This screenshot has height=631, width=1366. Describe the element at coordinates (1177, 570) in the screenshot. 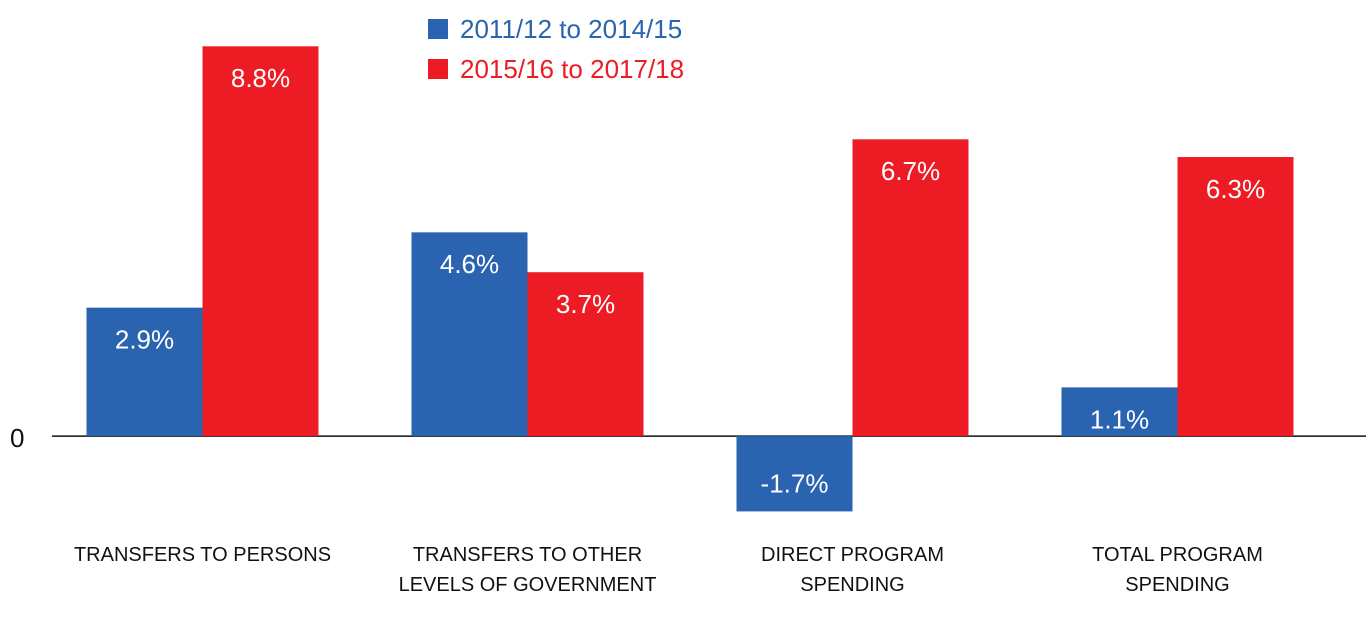

I see `x-tick-label: TOTAL PROGRAM SPENDING` at that location.